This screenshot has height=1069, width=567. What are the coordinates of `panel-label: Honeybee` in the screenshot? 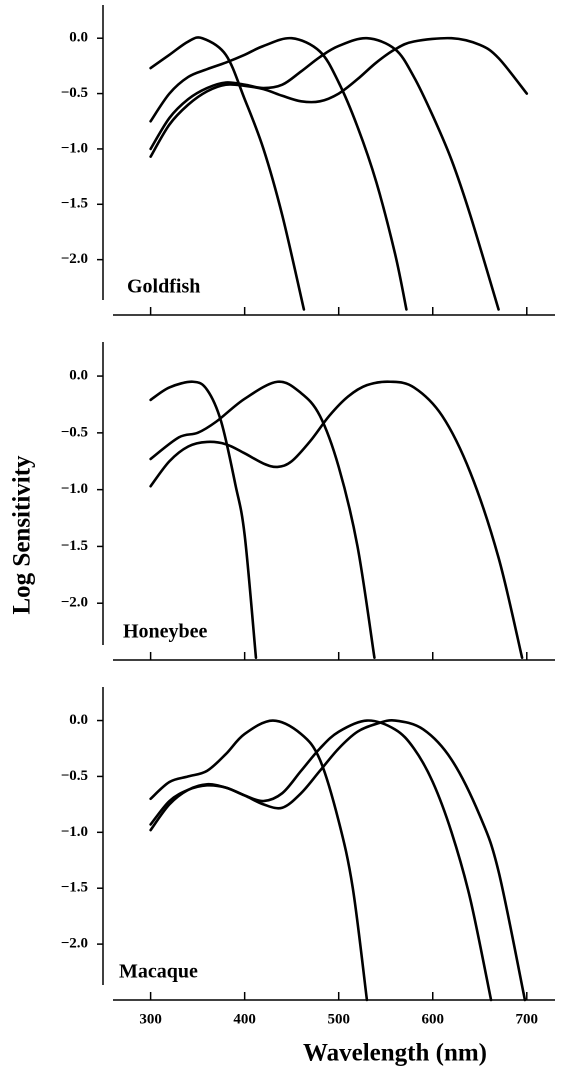 It's located at (165, 632).